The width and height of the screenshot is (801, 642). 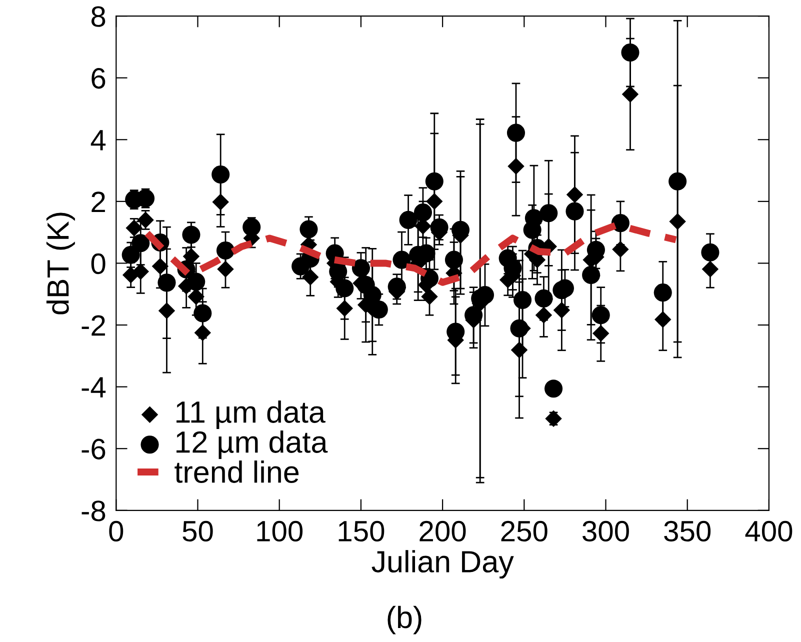 What do you see at coordinates (251, 414) in the screenshot?
I see `legend-label: 11 µm data` at bounding box center [251, 414].